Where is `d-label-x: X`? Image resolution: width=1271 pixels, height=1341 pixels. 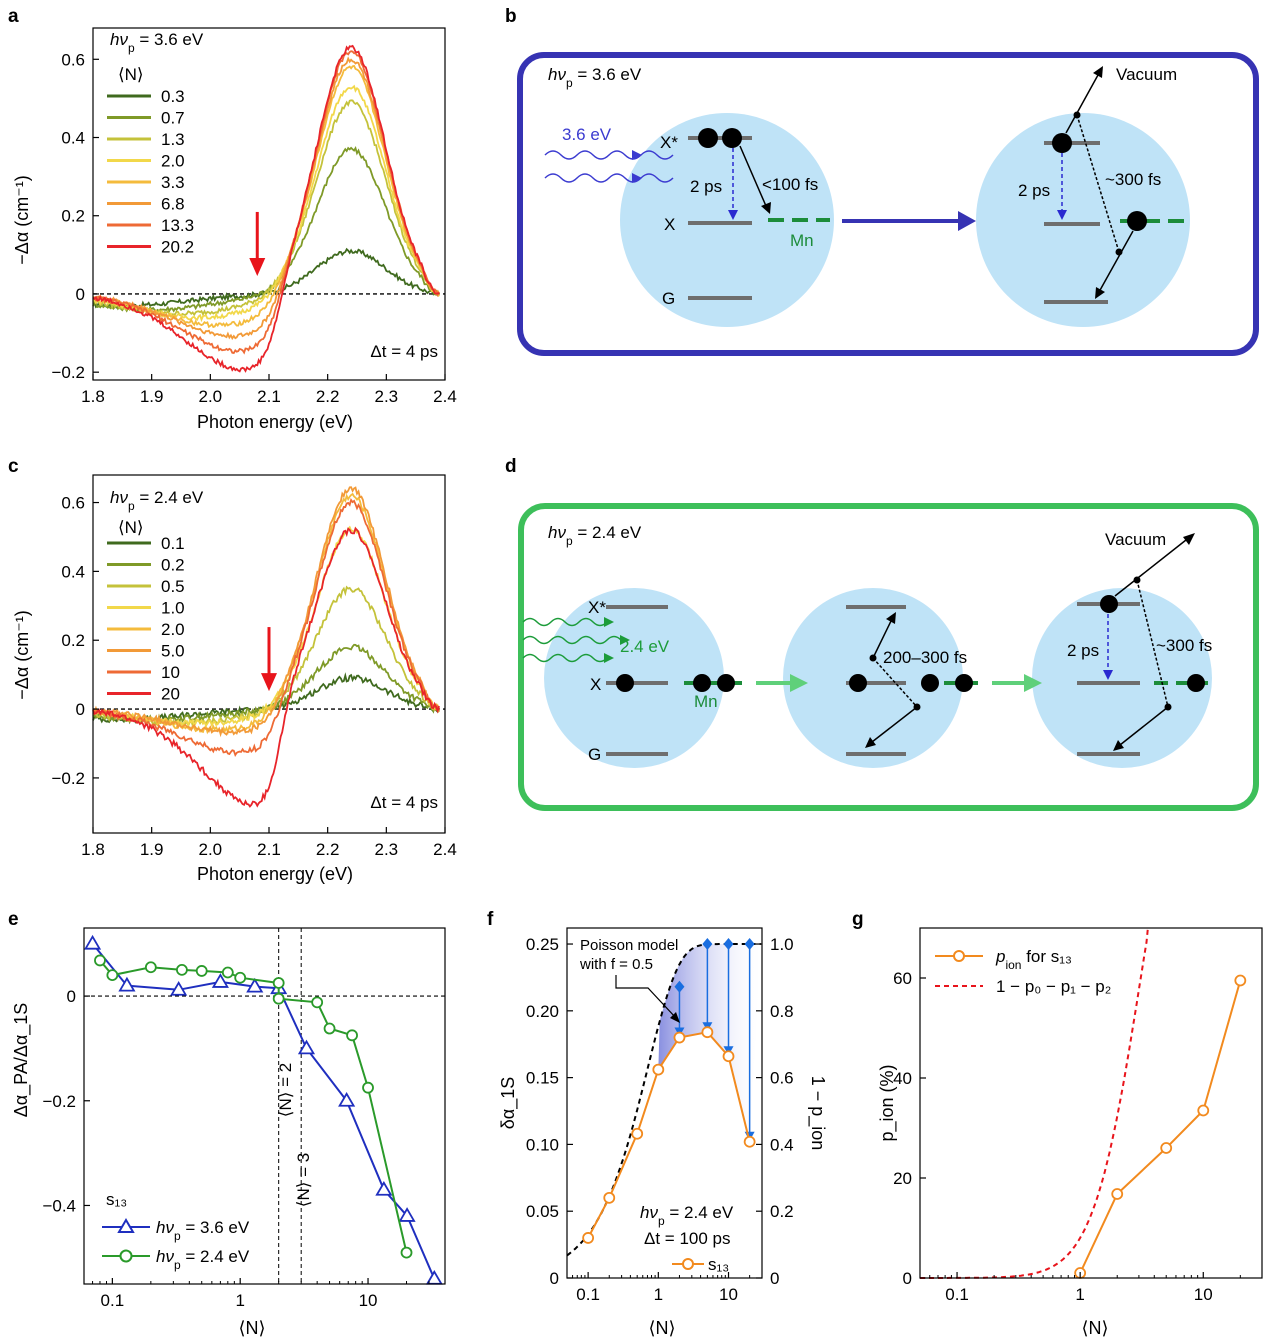 d-label-x: X is located at coordinates (595, 684).